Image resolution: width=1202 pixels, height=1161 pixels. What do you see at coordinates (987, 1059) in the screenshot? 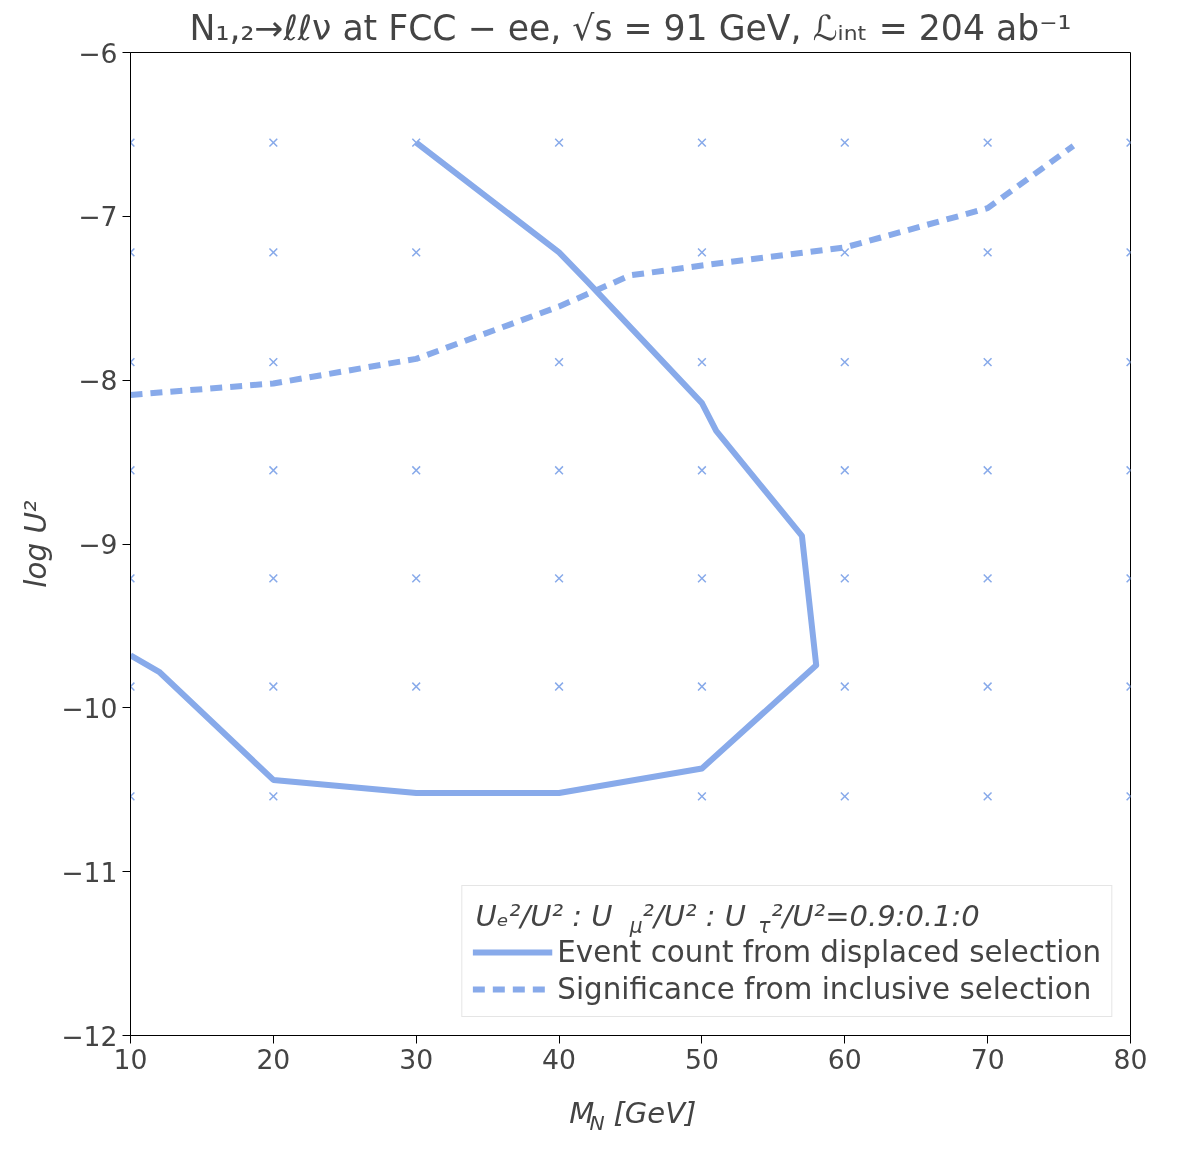
I see `x-tick-label: 70` at bounding box center [987, 1059].